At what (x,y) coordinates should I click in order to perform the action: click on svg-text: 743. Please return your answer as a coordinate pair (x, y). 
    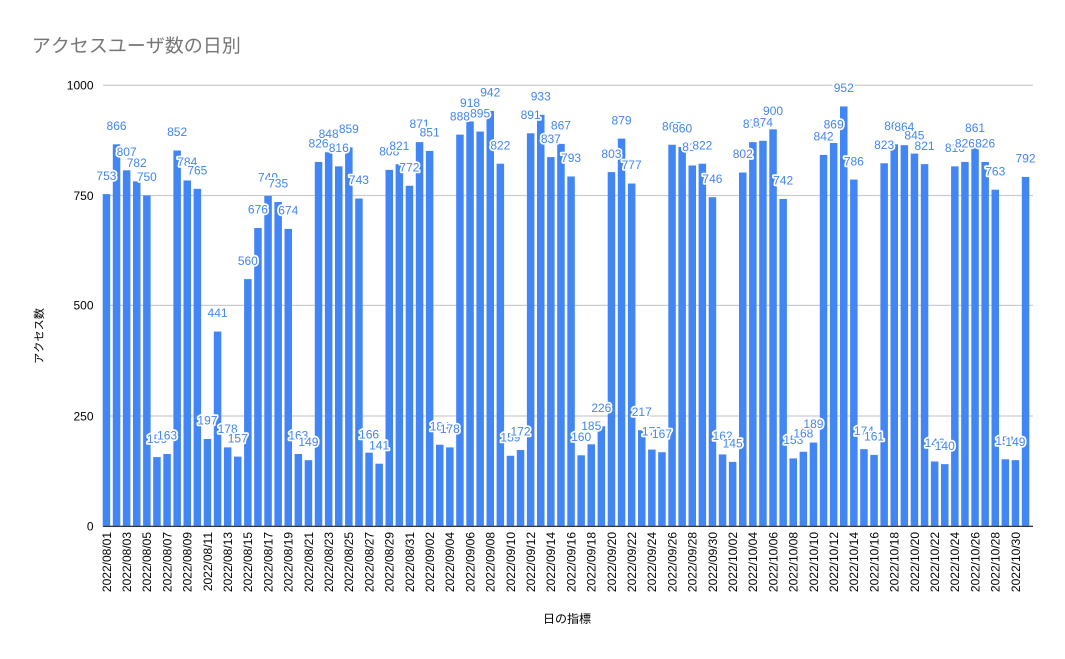
    Looking at the image, I should click on (359, 180).